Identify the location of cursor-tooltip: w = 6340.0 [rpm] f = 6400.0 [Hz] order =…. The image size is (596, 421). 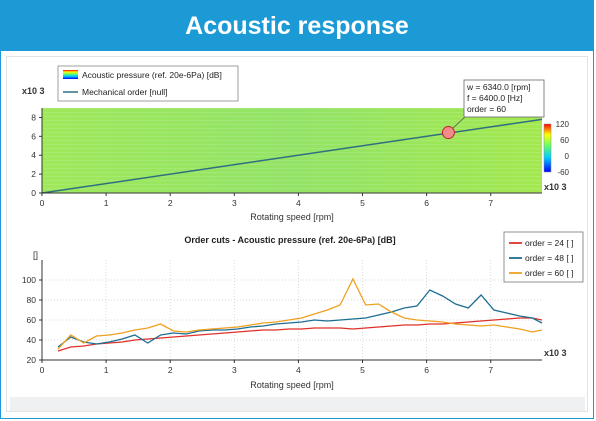
(504, 98).